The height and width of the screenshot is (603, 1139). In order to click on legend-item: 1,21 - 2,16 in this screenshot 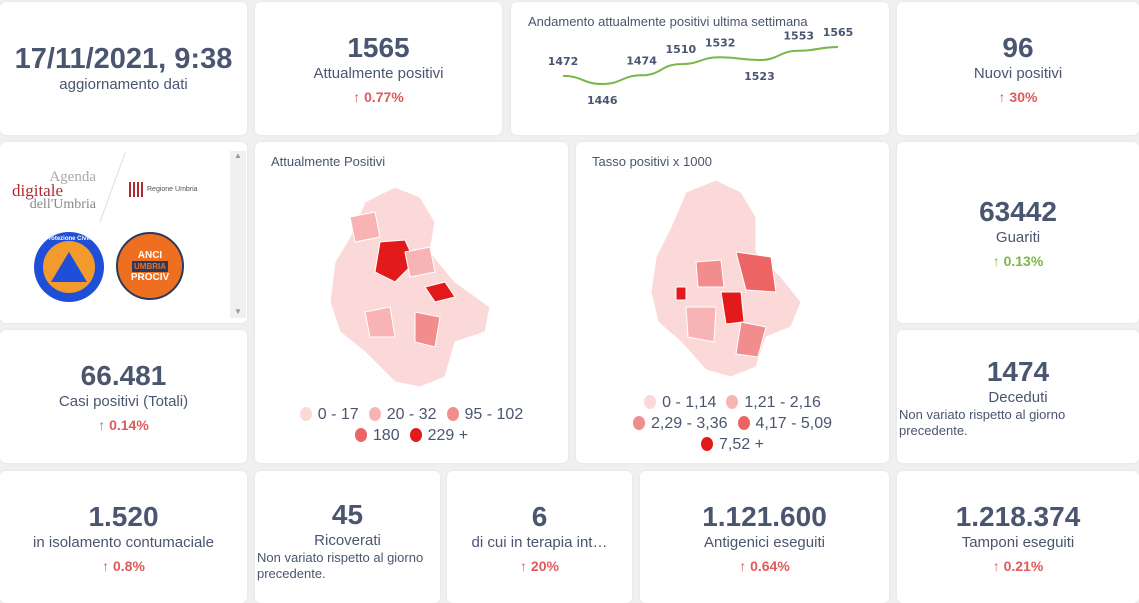, I will do `click(773, 402)`.